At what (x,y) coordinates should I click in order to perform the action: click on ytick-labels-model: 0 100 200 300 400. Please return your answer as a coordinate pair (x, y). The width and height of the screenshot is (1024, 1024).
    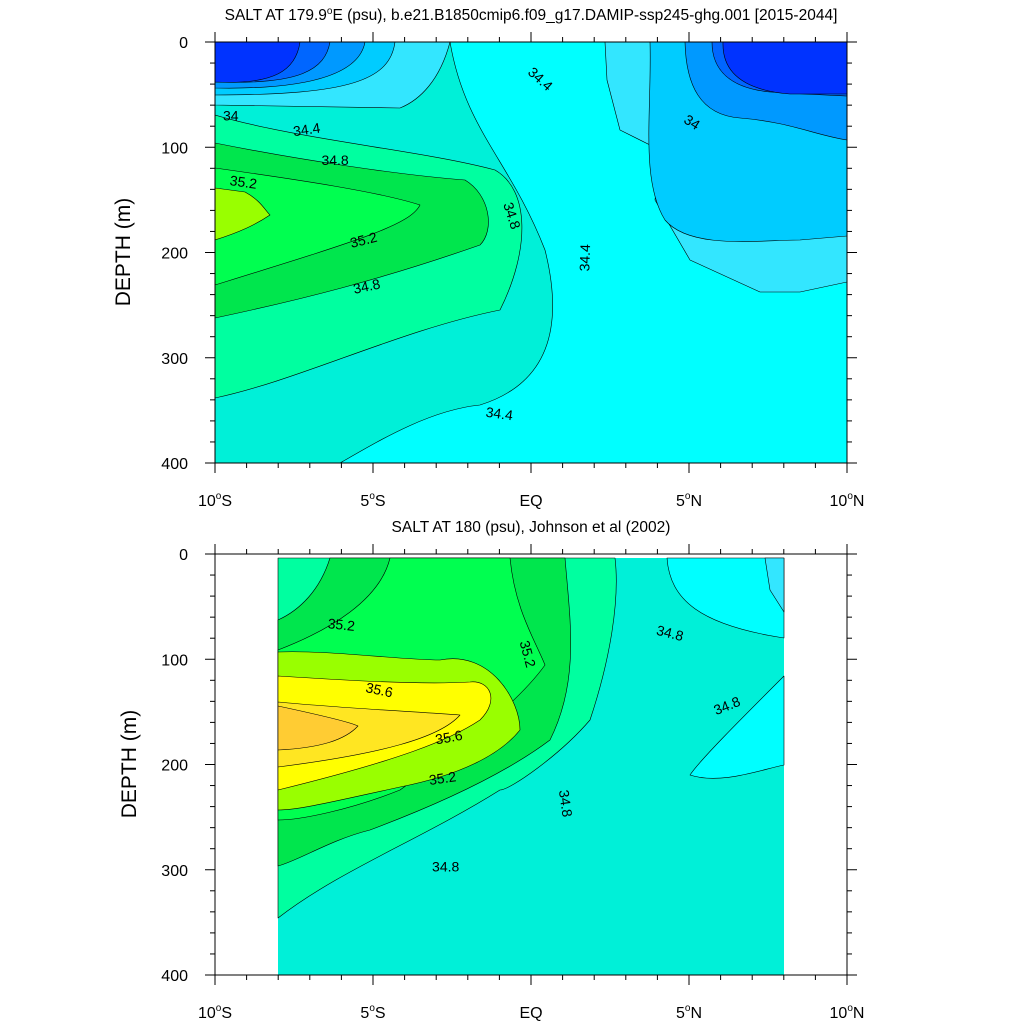
    Looking at the image, I should click on (174, 254).